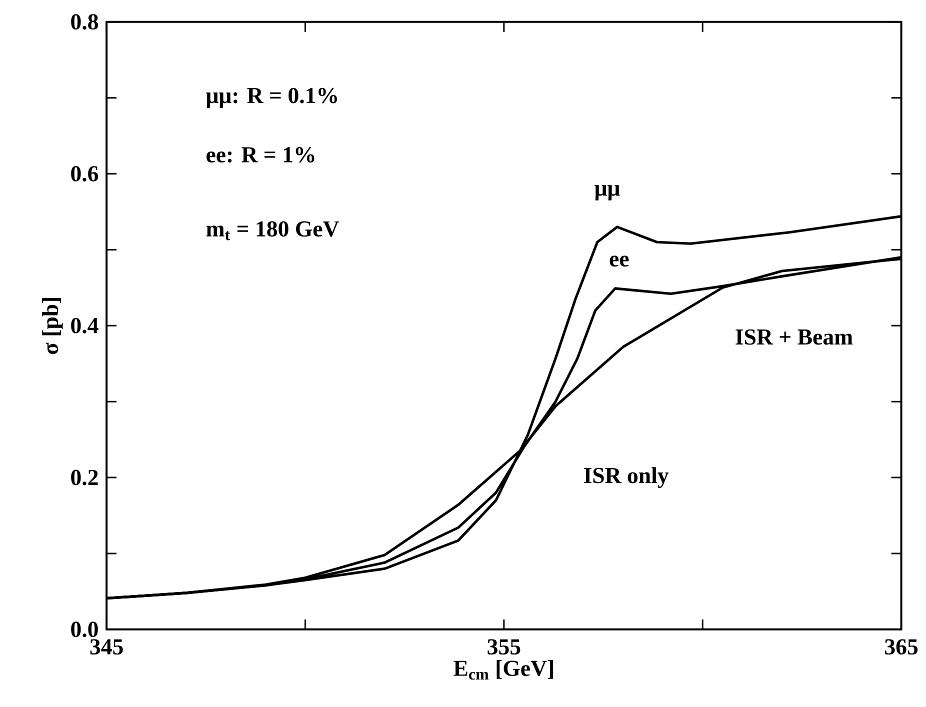  What do you see at coordinates (503, 670) in the screenshot?
I see `x-axis-title: E$_{cm}$ [GeV]` at bounding box center [503, 670].